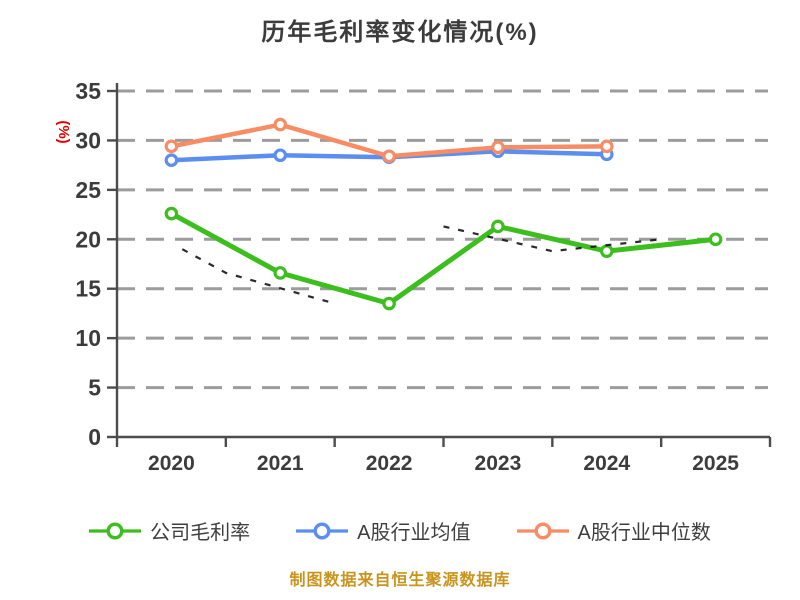 The image size is (800, 600). Describe the element at coordinates (400, 580) in the screenshot. I see `data-source-caption: 制图数据来自恒生聚源数据库` at that location.